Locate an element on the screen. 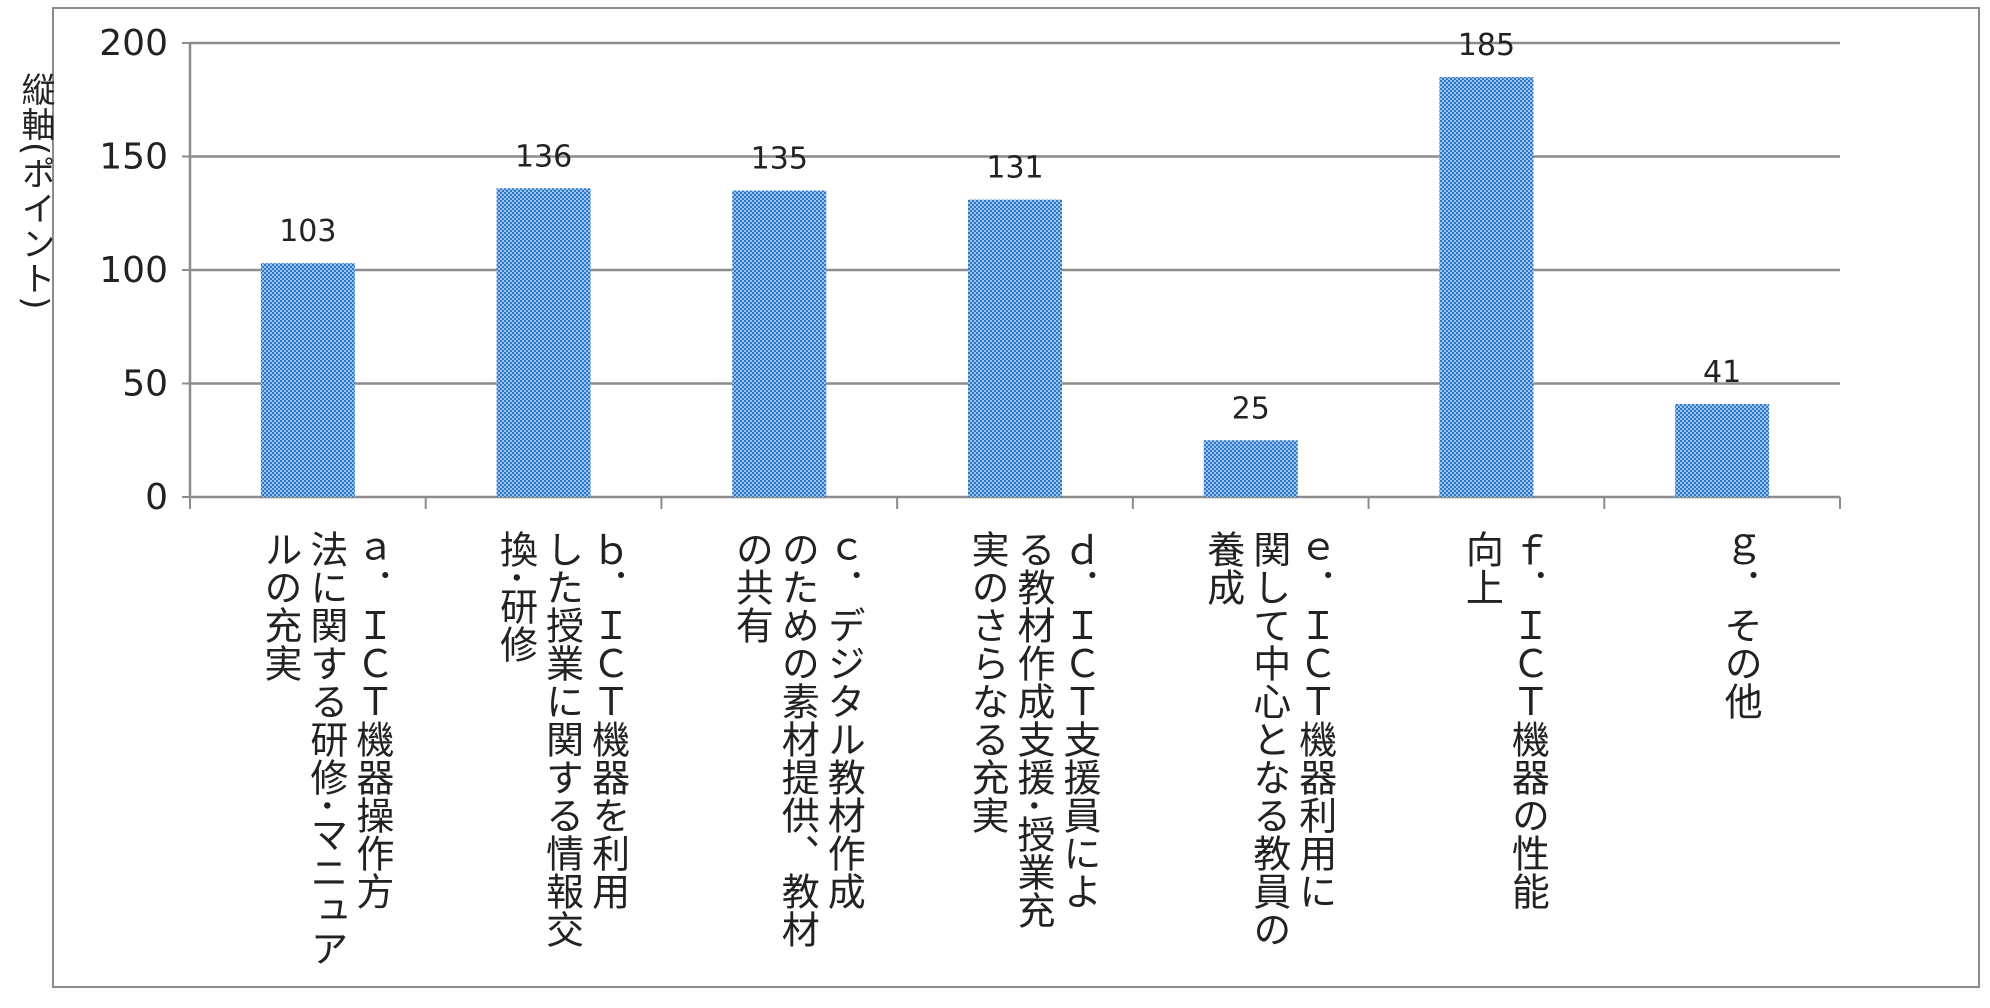  data-label: 41 is located at coordinates (1722, 372).